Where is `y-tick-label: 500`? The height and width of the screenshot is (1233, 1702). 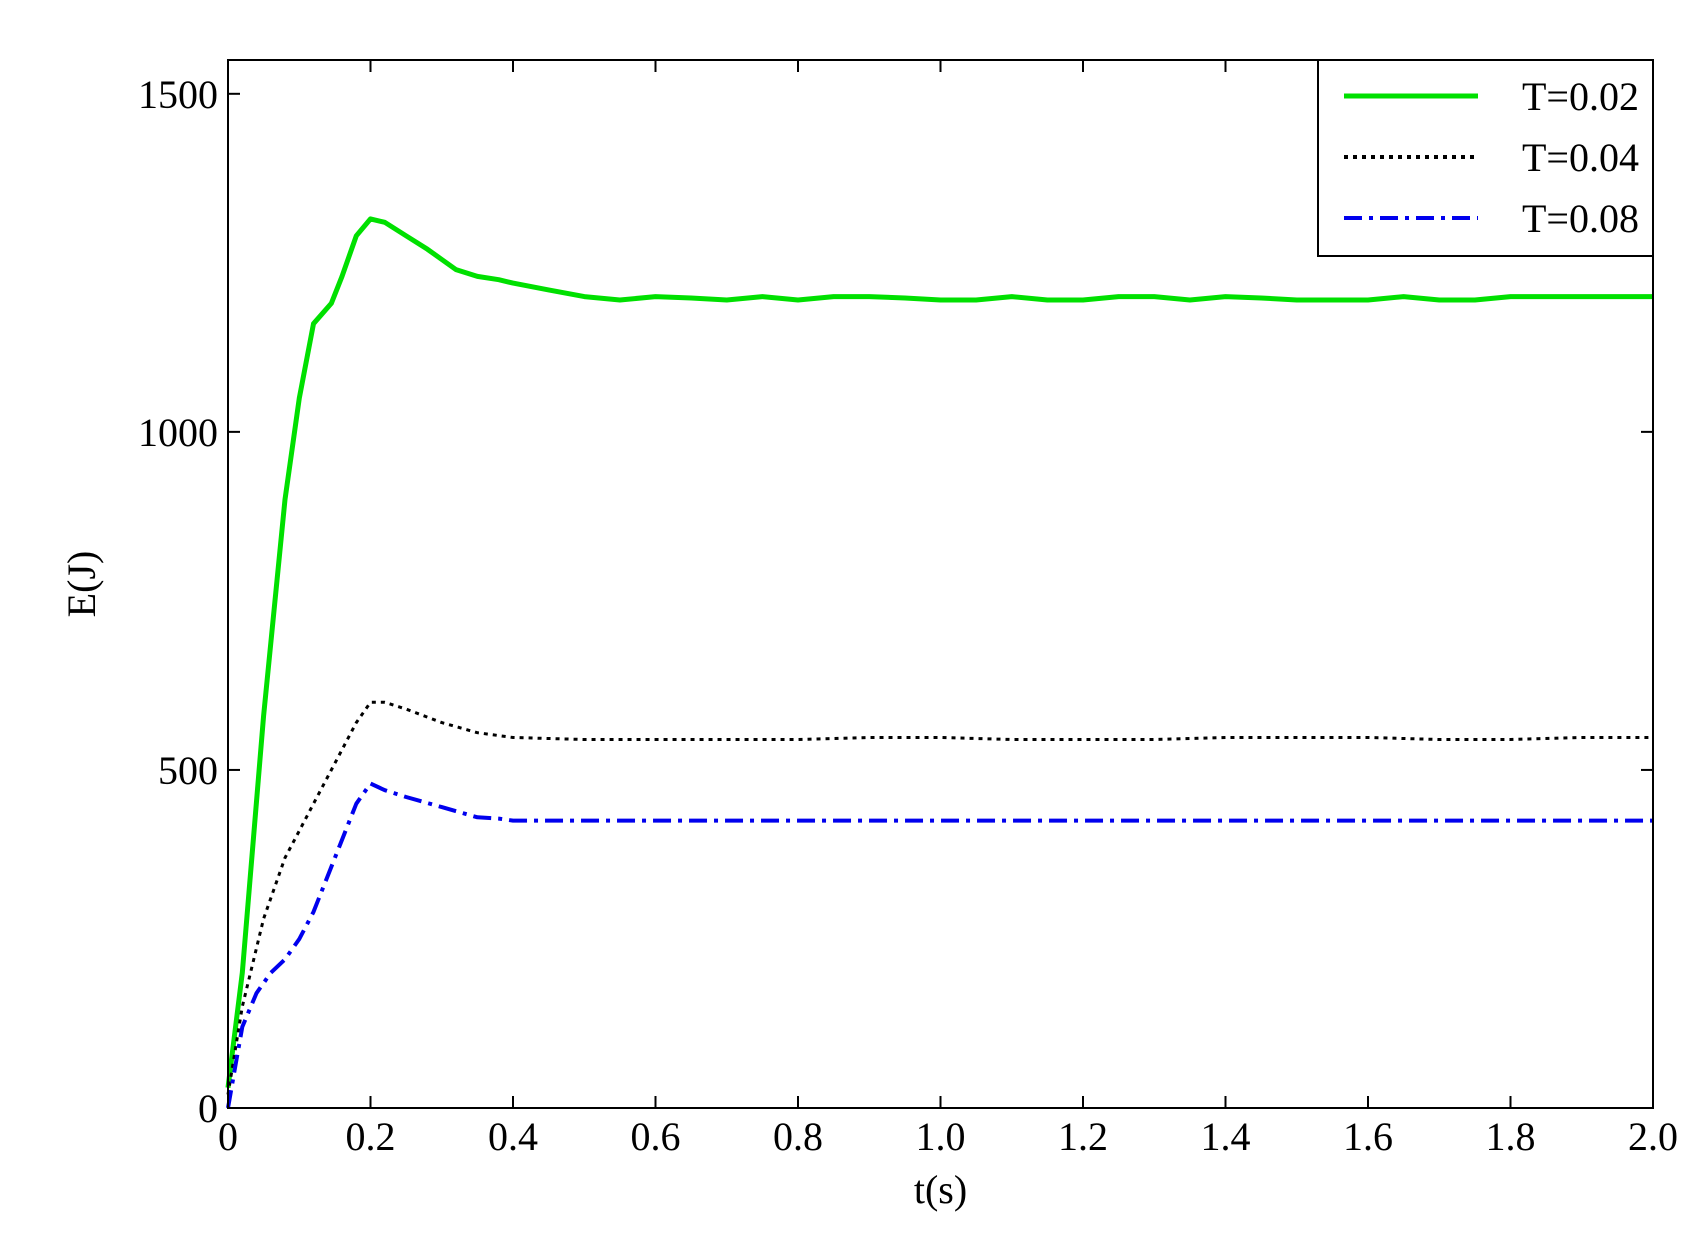
y-tick-label: 500 is located at coordinates (188, 770).